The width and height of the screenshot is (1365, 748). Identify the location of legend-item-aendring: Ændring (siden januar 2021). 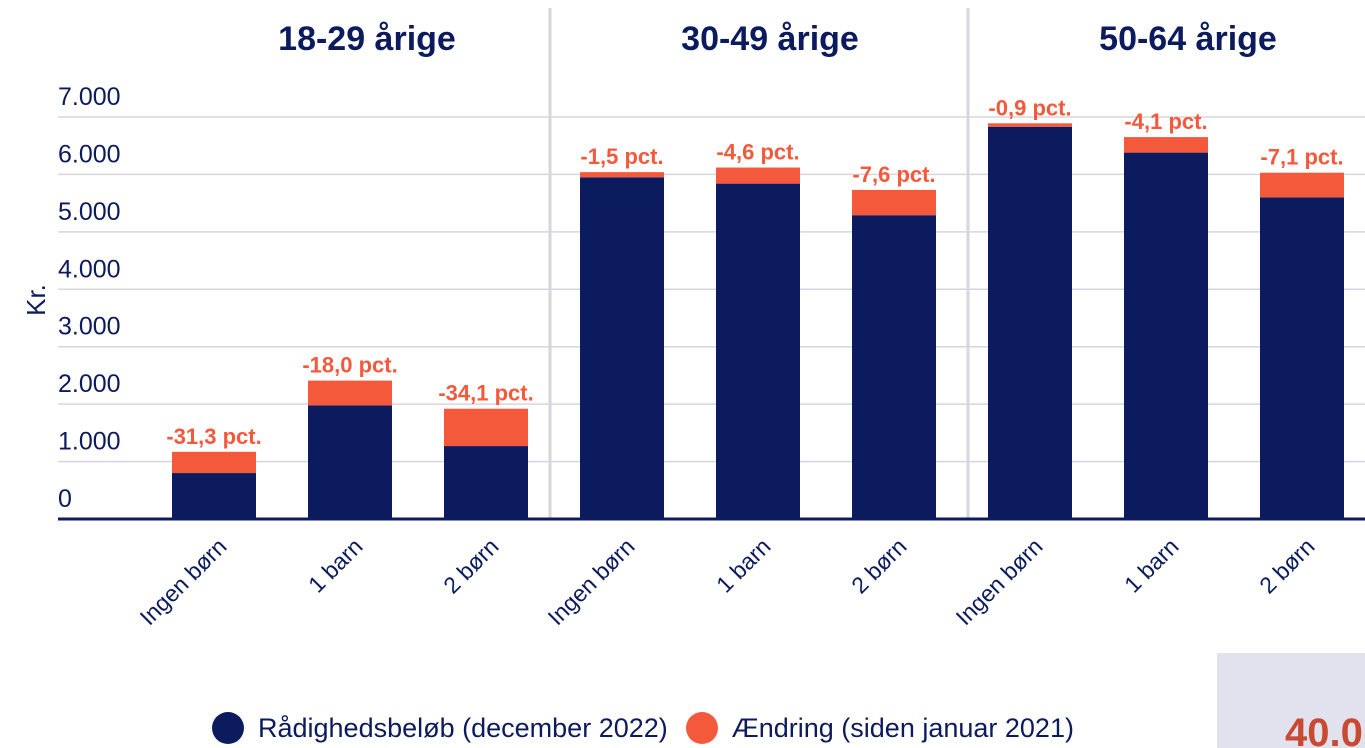
(879, 728).